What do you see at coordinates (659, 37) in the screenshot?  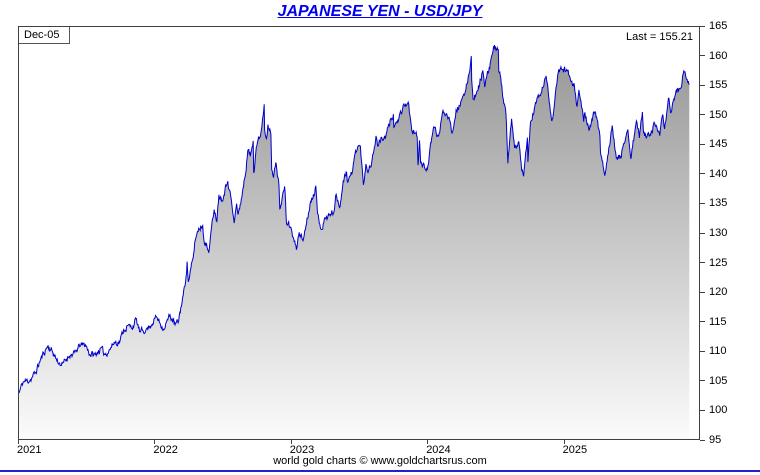 I see `last-value-label: Last = 155.21` at bounding box center [659, 37].